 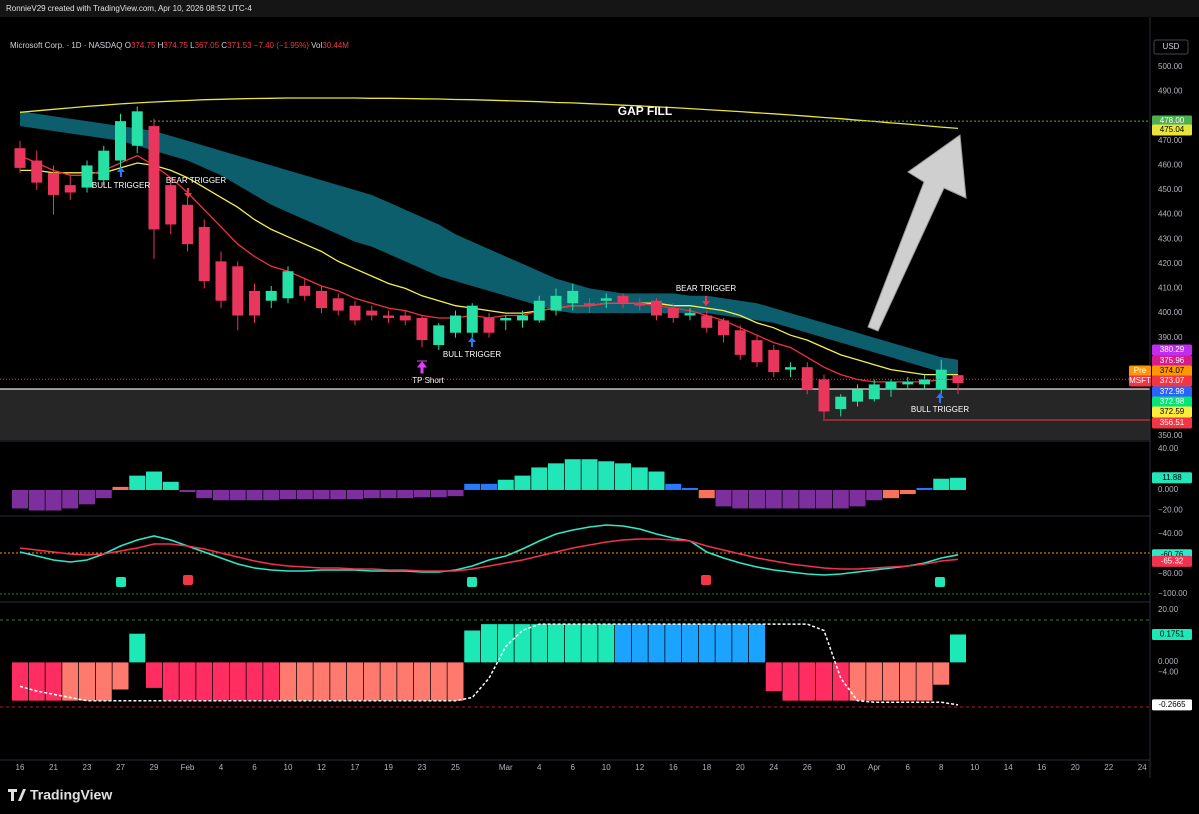 What do you see at coordinates (160, 45) in the screenshot?
I see `legend-label: H` at bounding box center [160, 45].